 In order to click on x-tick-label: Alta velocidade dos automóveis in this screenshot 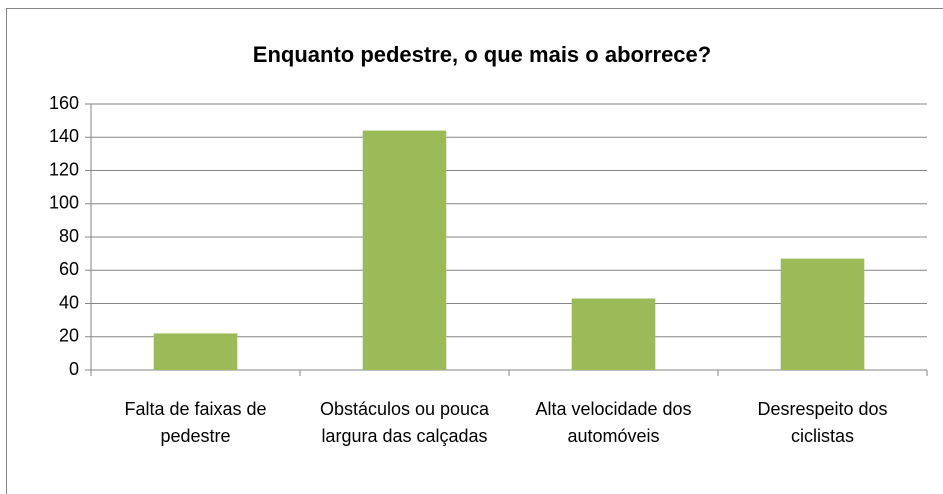, I will do `click(613, 422)`.